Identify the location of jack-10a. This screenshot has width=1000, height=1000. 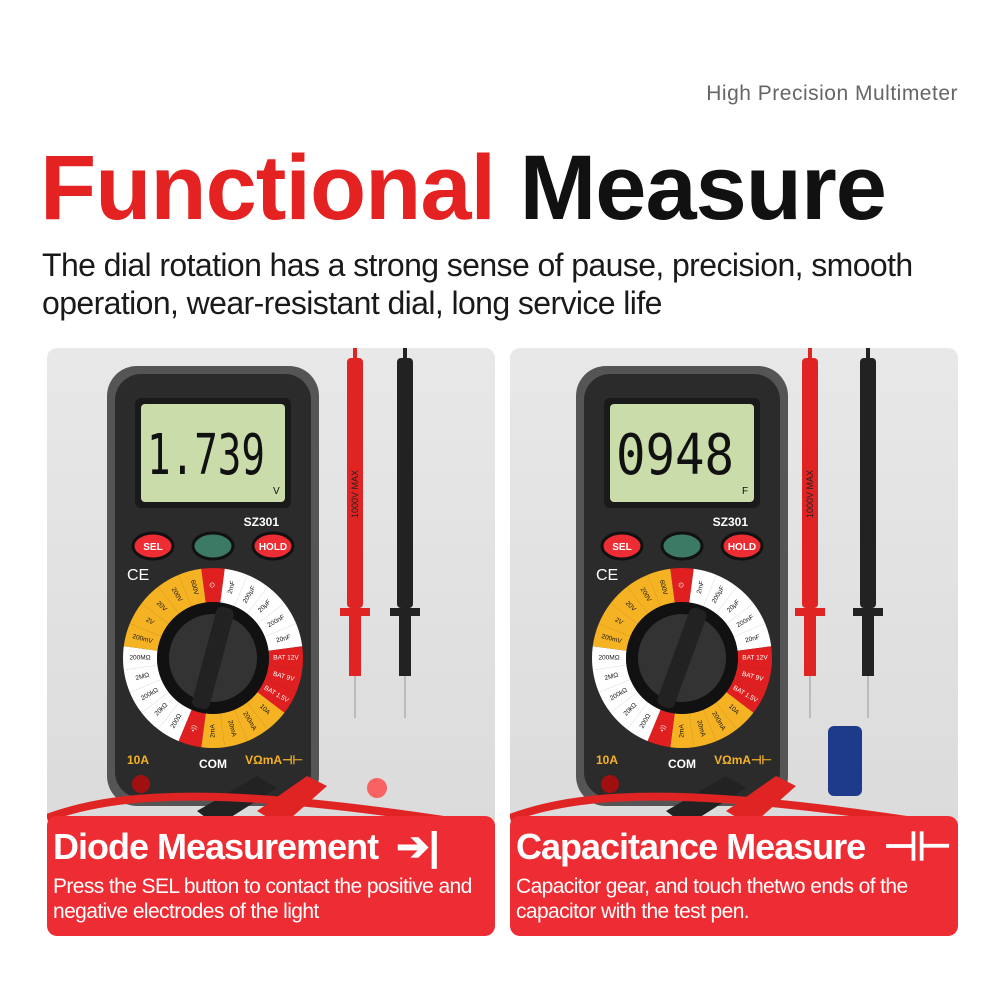
(141, 784).